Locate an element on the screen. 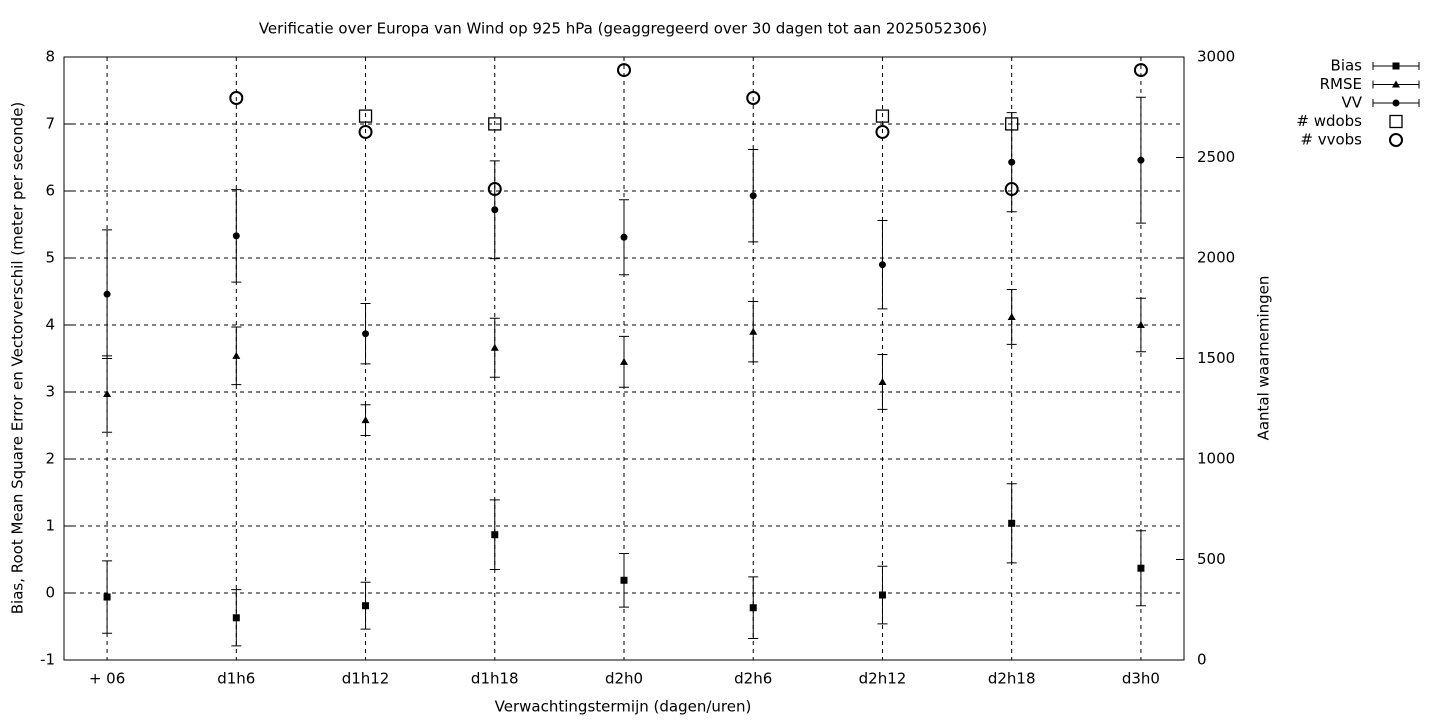 Image resolution: width=1440 pixels, height=720 pixels. x-tick-label: d2h18 is located at coordinates (1012, 679).